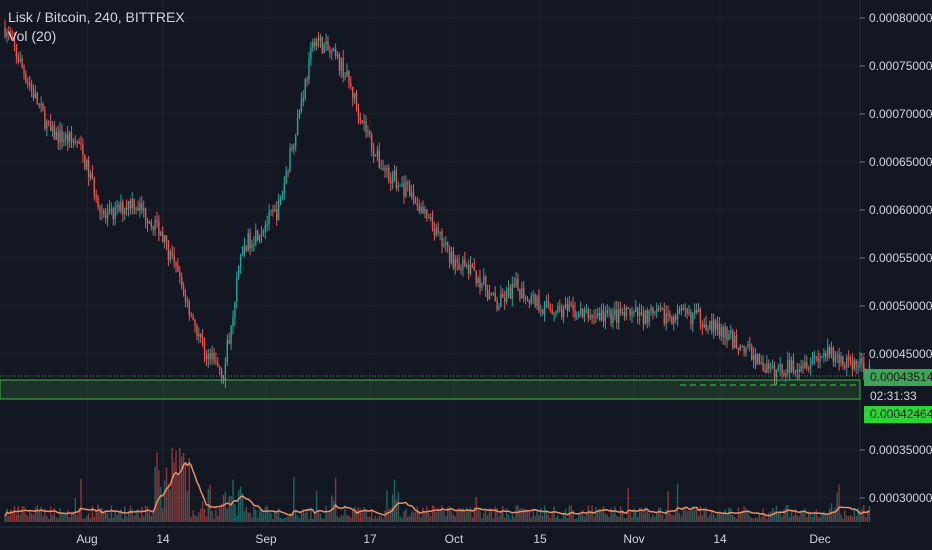 The height and width of the screenshot is (550, 932). Describe the element at coordinates (819, 539) in the screenshot. I see `x-tick-label: Dec` at that location.